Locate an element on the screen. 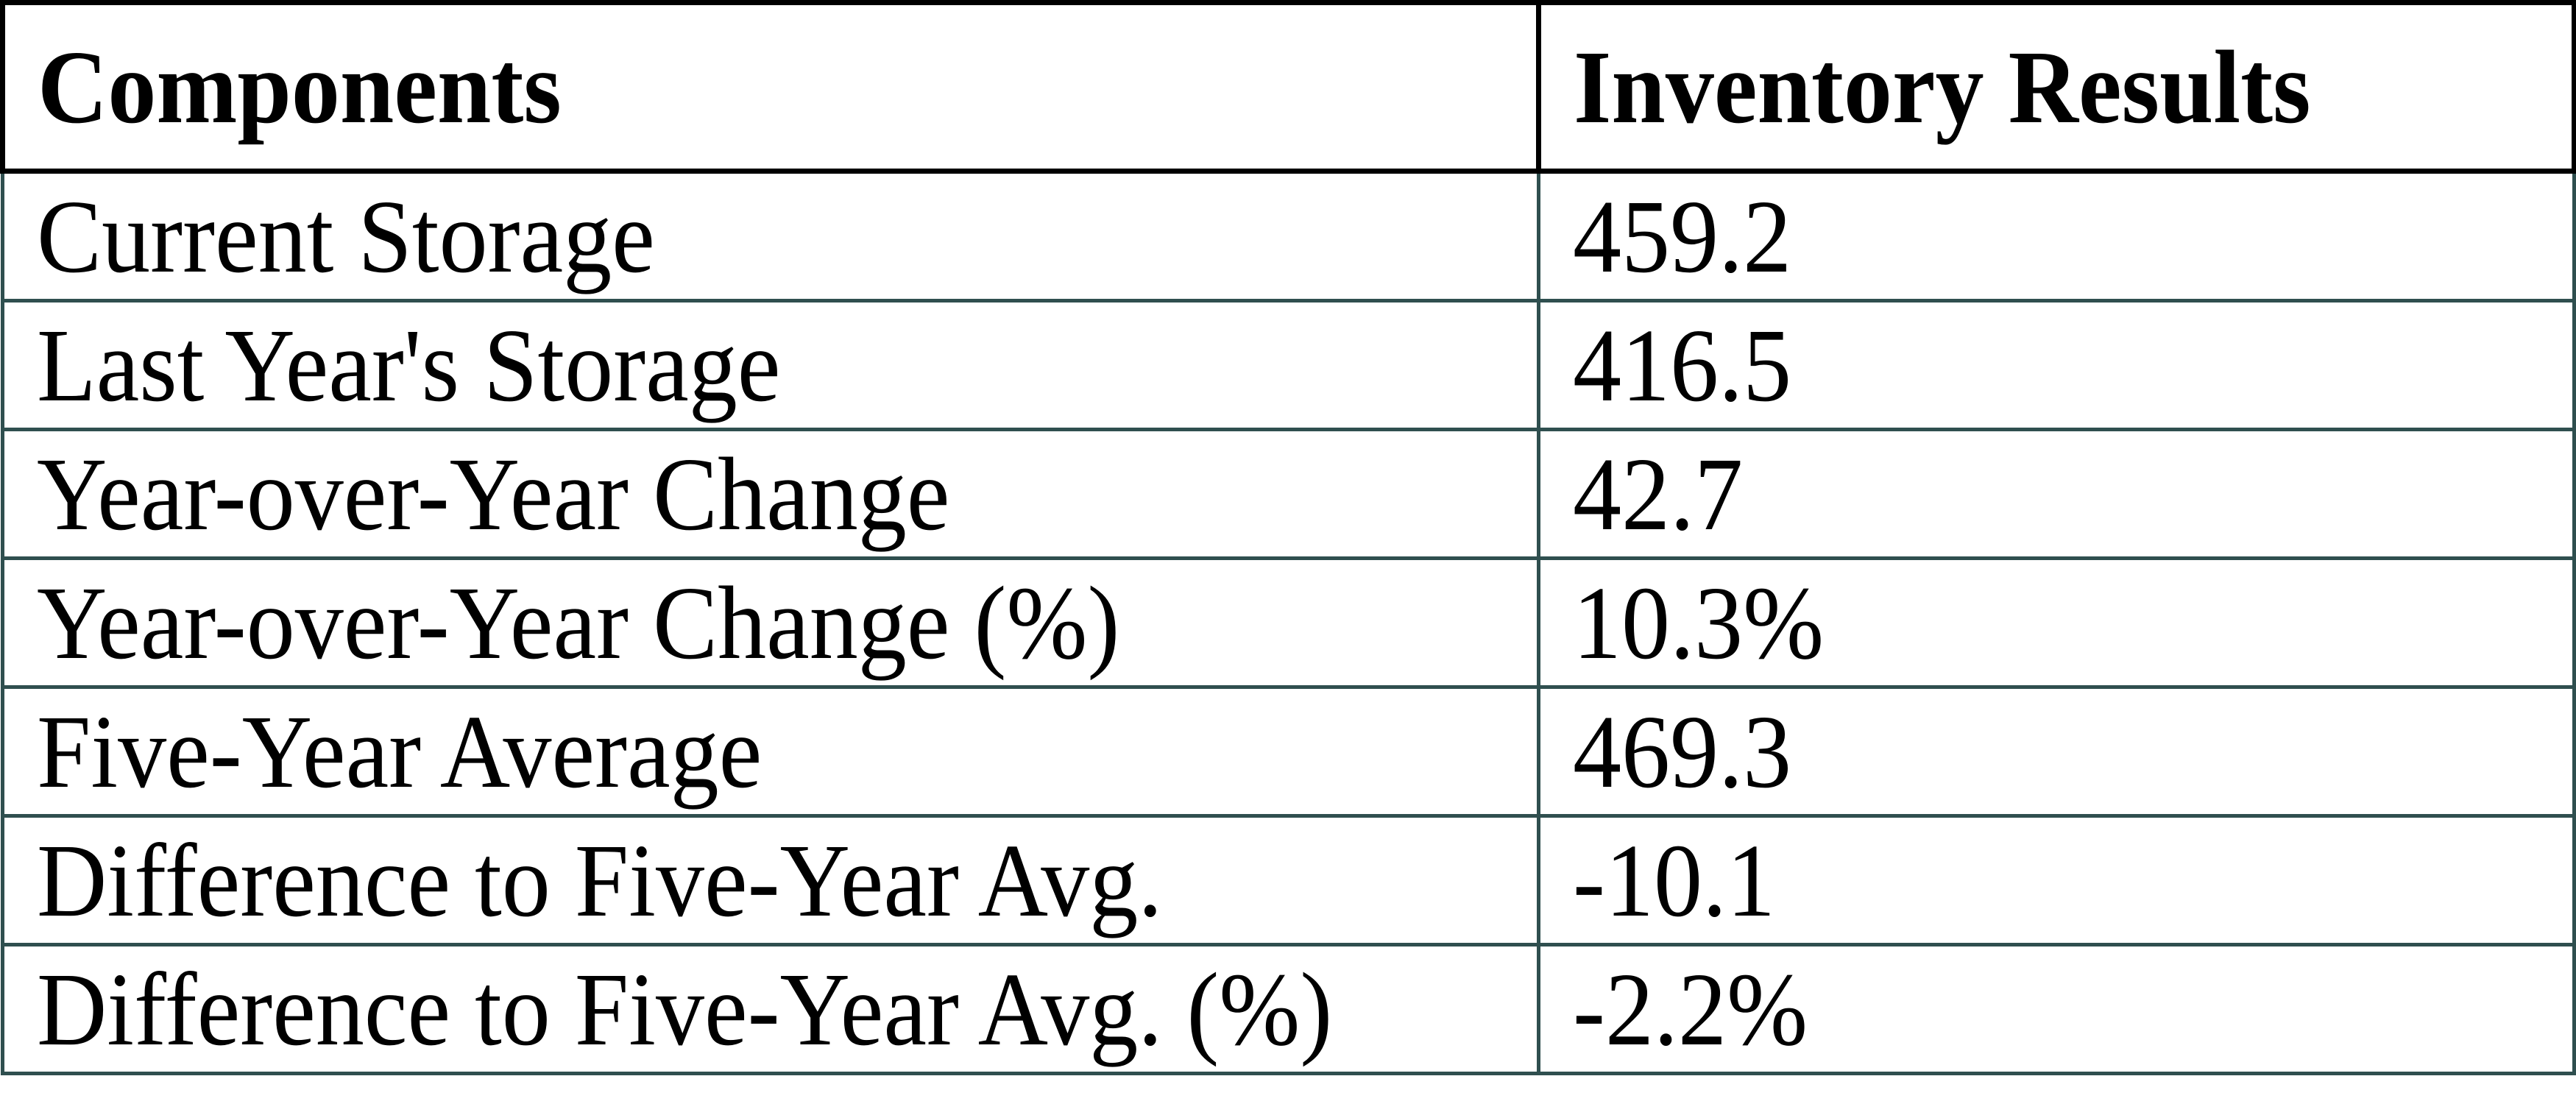 The height and width of the screenshot is (1104, 2576). row-label-cell: Year-over-Year Change (%) is located at coordinates (770, 622).